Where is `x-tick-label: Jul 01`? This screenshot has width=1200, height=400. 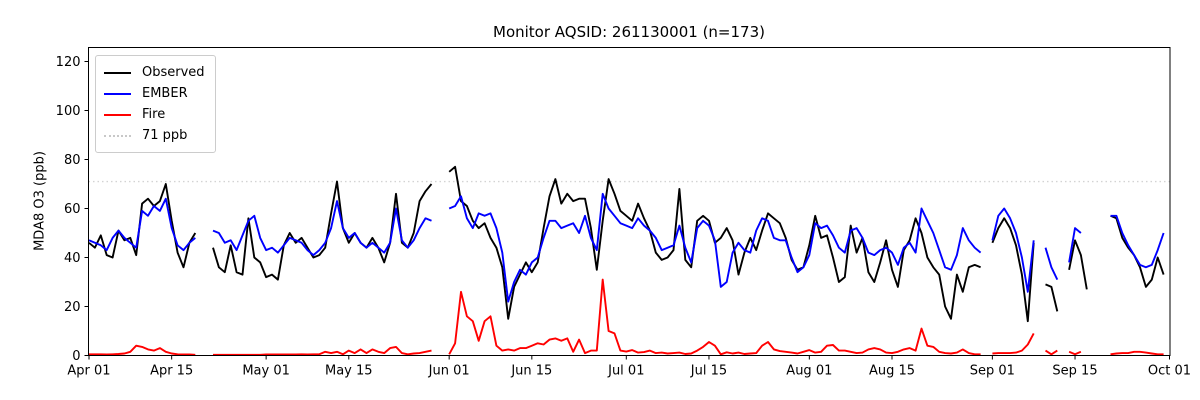
x-tick-label: Jul 01 is located at coordinates (625, 371).